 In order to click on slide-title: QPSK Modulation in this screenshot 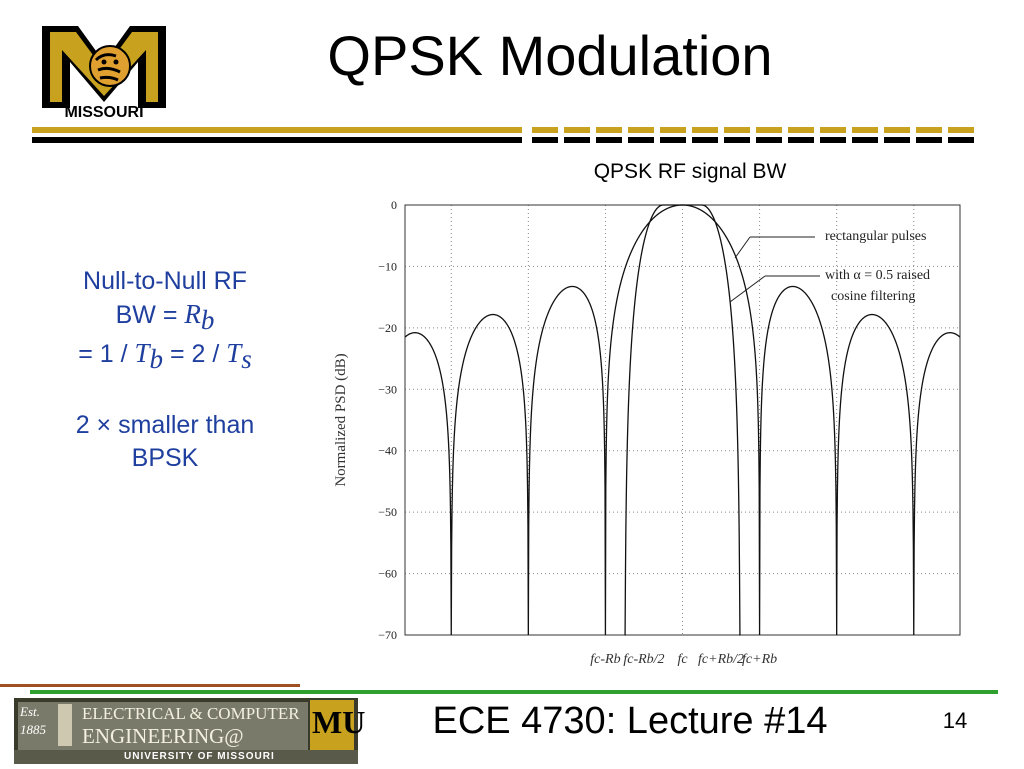, I will do `click(550, 55)`.